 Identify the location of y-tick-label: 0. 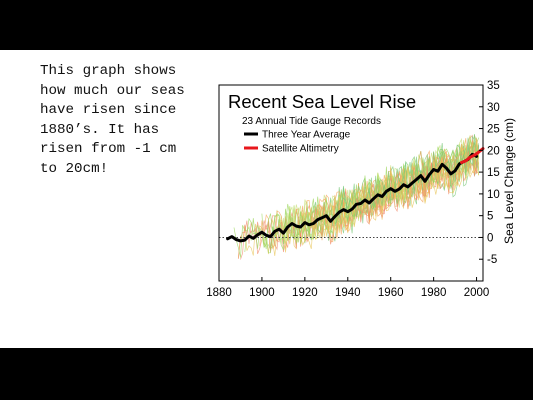
(490, 238).